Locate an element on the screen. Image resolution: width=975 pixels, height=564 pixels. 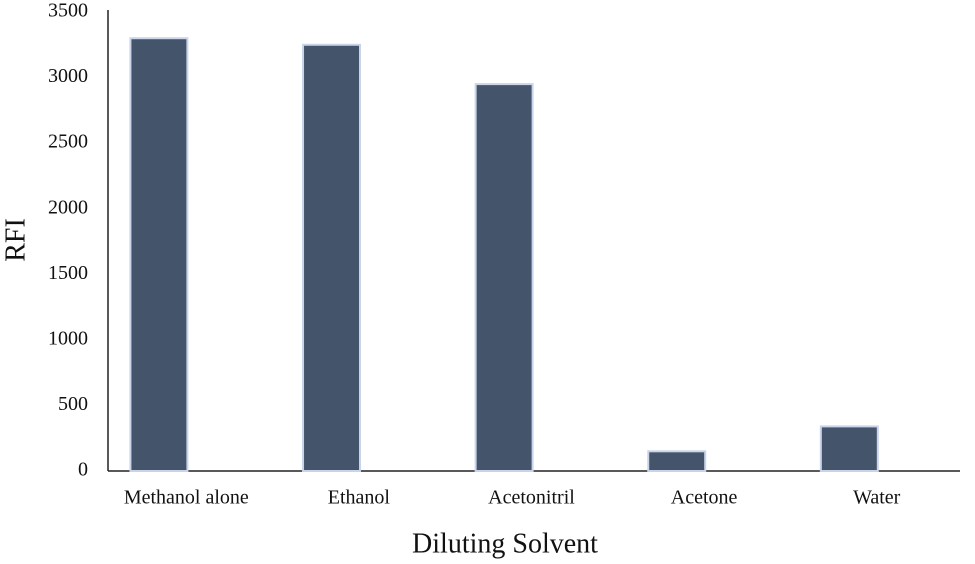
y-tick-label: 3000 is located at coordinates (68, 76).